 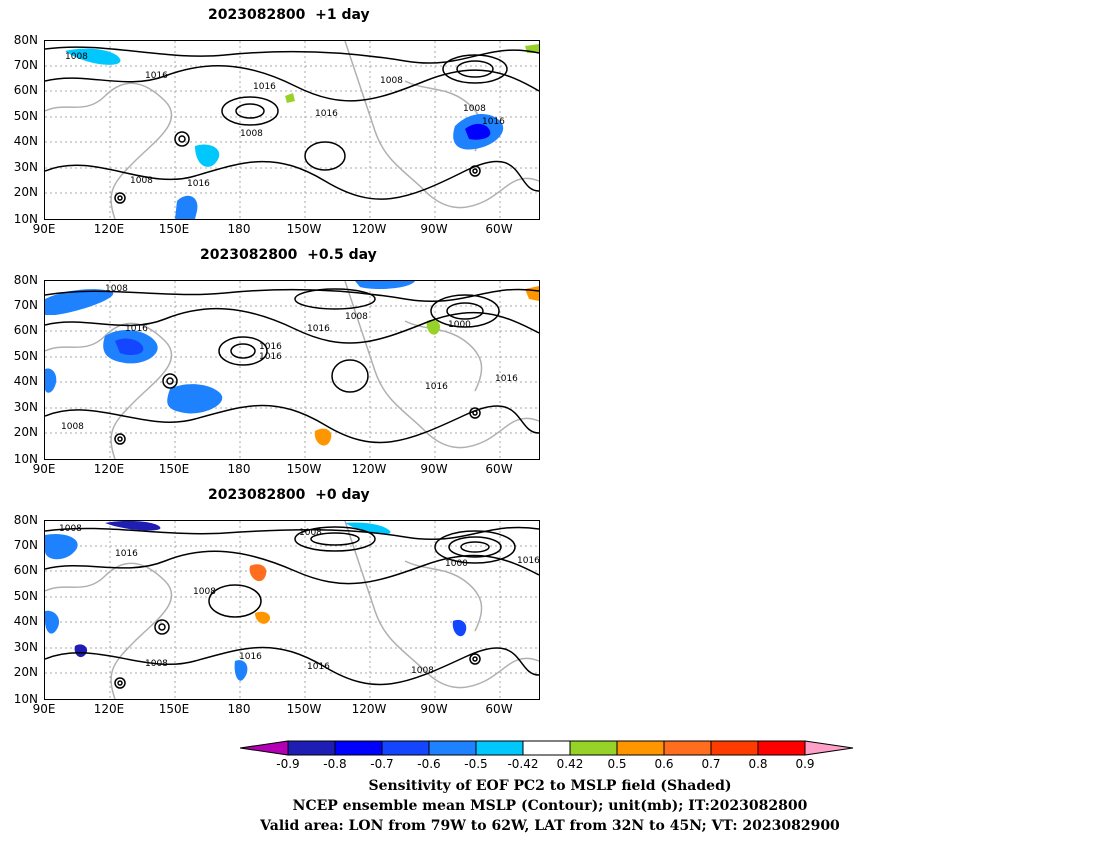 I want to click on colorbar-tick-label: 0.6, so click(x=664, y=764).